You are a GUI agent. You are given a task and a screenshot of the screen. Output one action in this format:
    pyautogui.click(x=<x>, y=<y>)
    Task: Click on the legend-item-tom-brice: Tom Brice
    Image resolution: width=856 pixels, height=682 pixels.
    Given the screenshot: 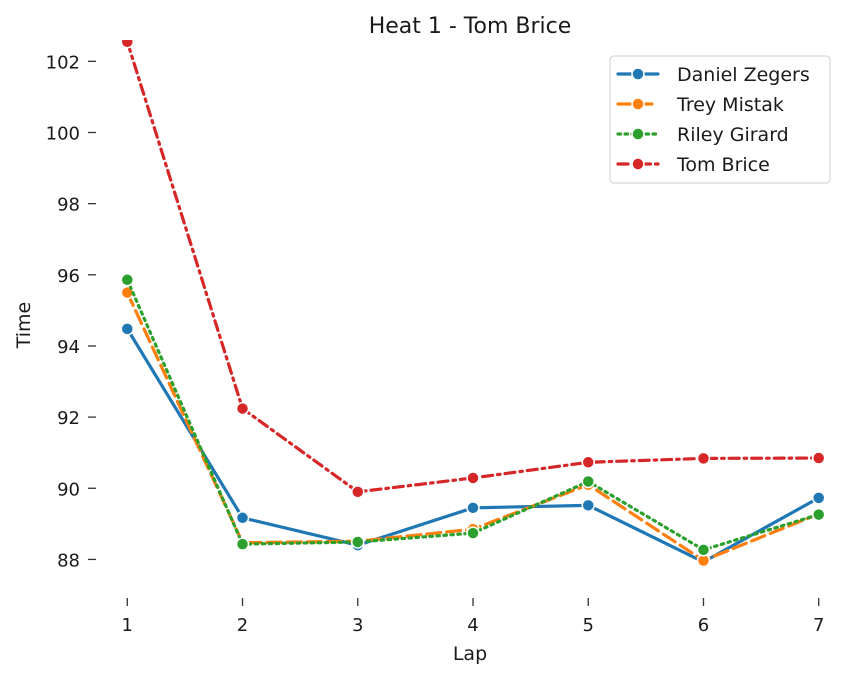 What is the action you would take?
    pyautogui.click(x=693, y=165)
    